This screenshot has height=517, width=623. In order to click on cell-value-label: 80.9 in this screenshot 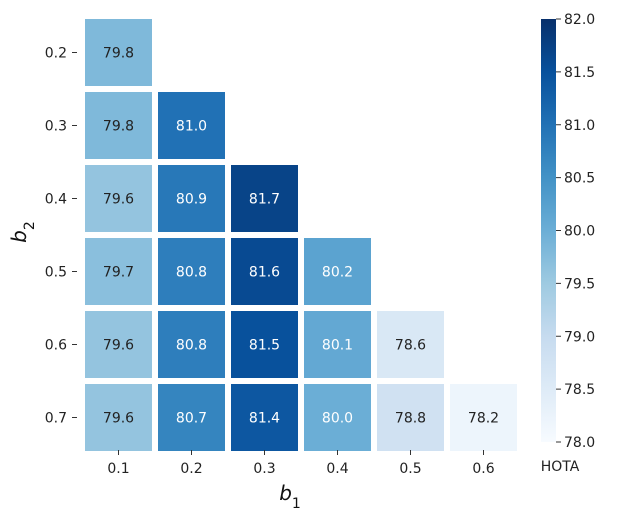, I will do `click(191, 200)`.